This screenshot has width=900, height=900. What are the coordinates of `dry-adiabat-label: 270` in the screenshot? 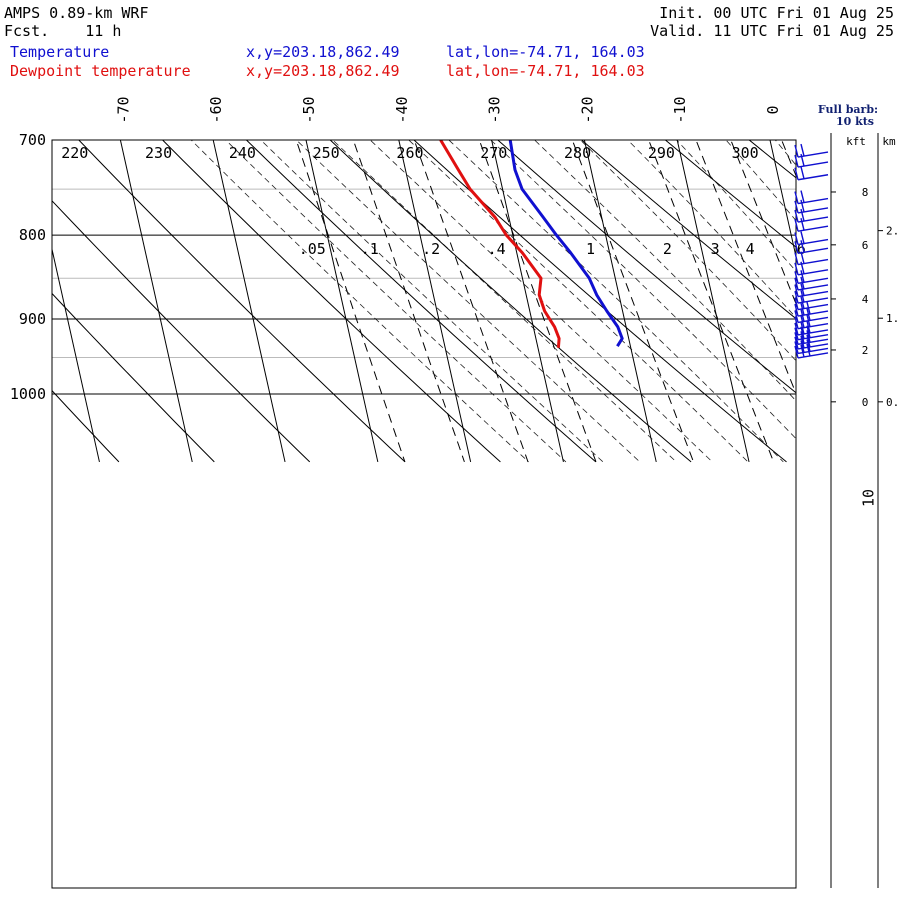 It's located at (493, 153).